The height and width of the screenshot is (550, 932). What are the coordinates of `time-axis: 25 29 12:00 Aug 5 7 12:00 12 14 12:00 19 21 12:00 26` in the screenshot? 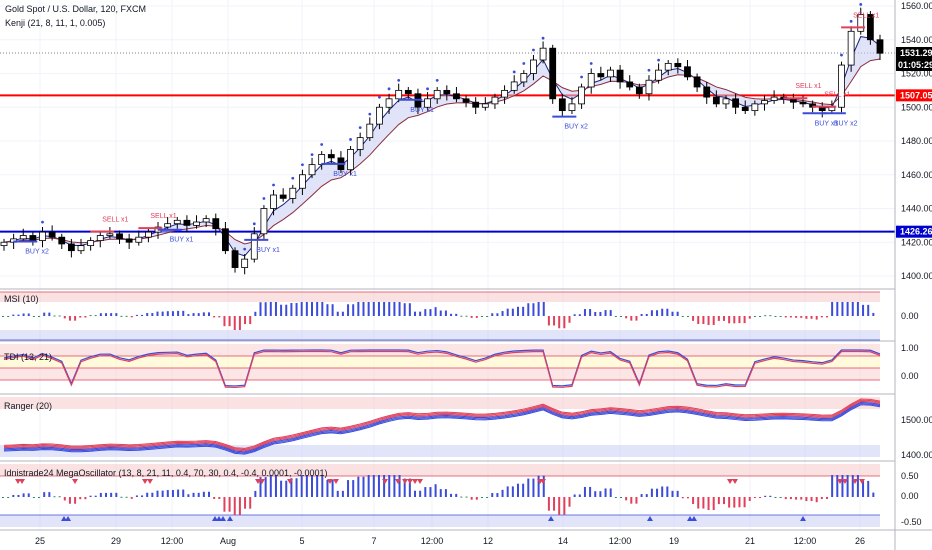 It's located at (450, 541).